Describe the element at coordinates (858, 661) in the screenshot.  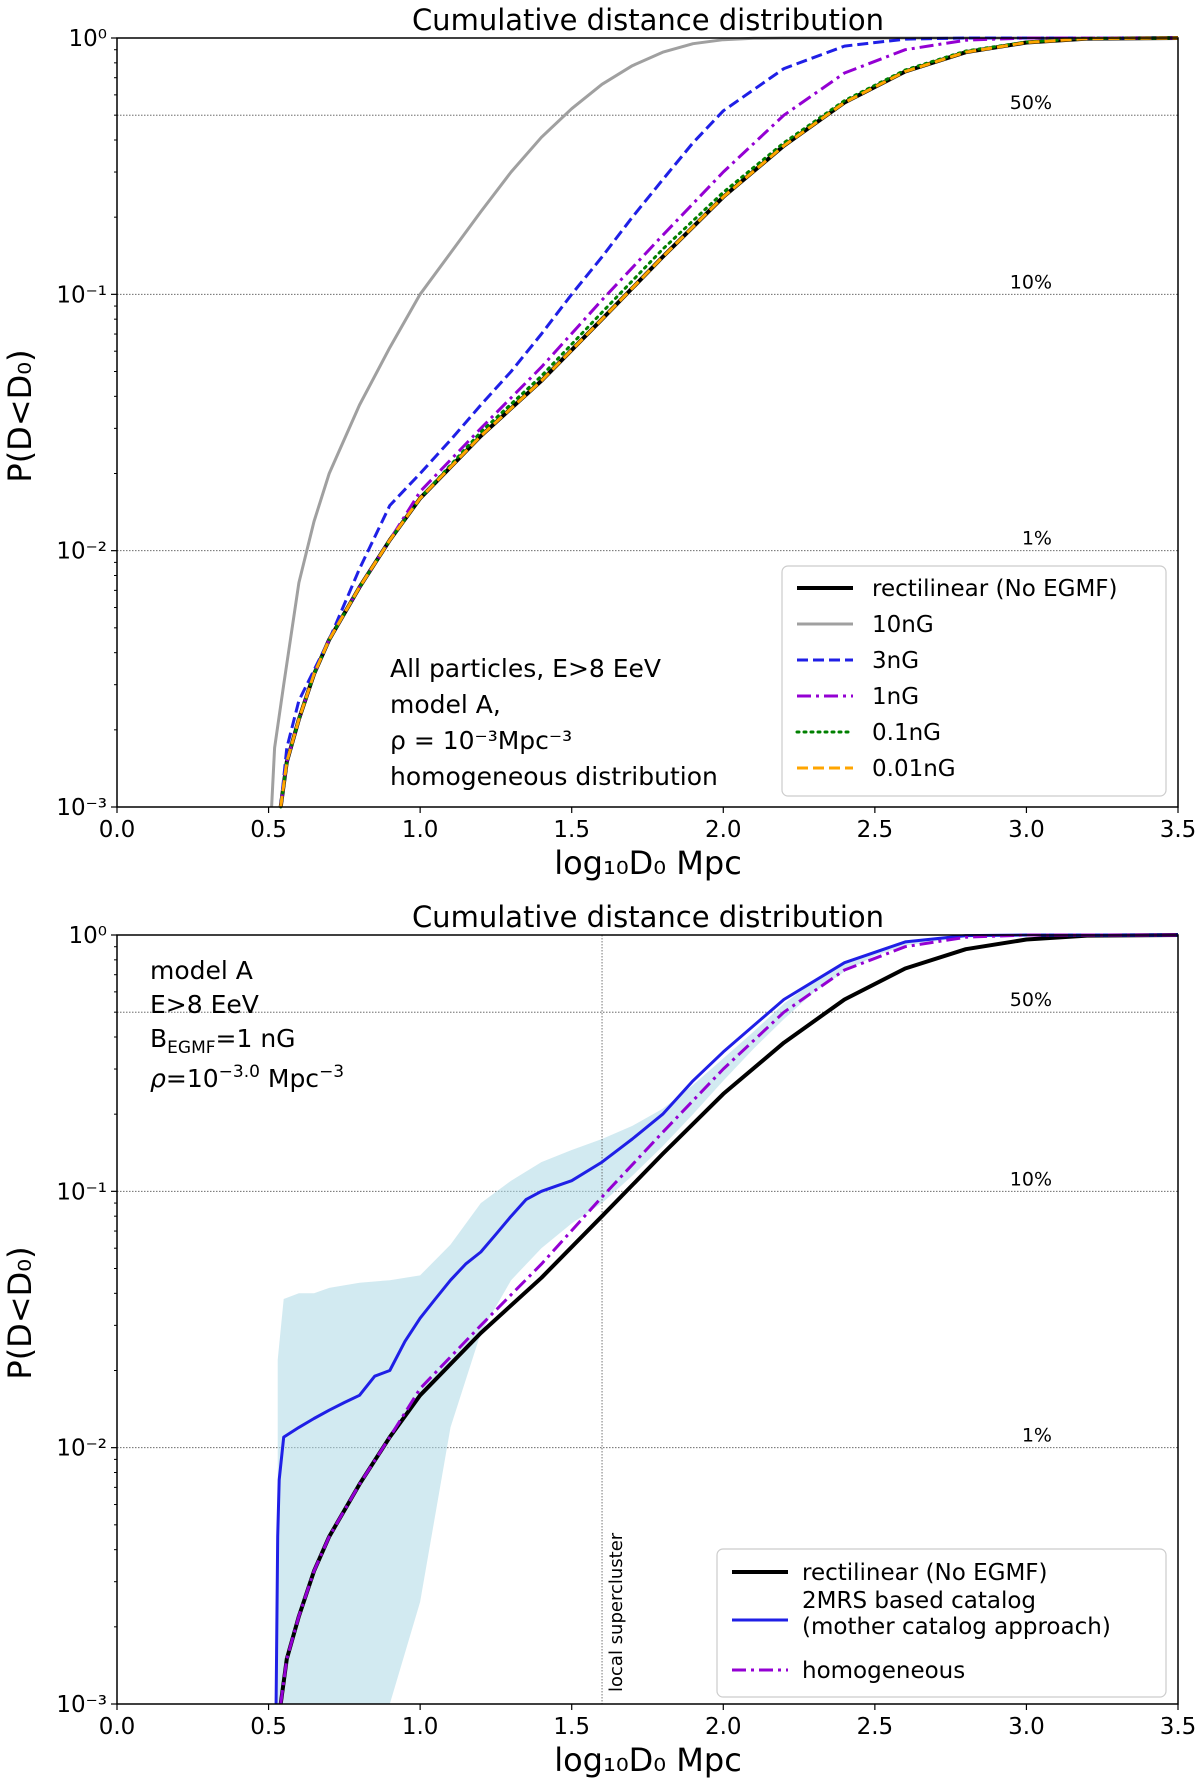
I see `legend-entry: 3nG` at that location.